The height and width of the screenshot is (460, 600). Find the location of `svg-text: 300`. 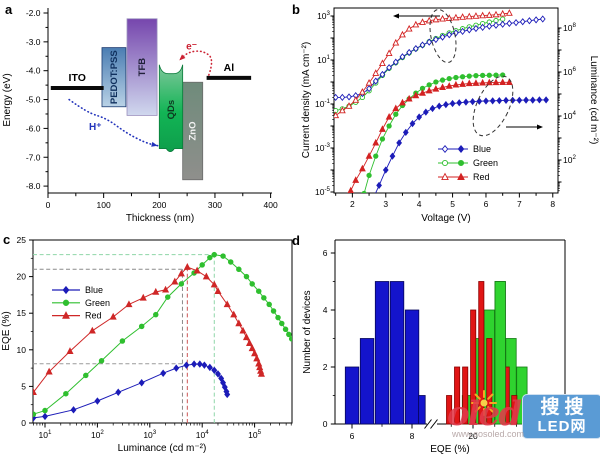

svg-text: 300 is located at coordinates (215, 205).